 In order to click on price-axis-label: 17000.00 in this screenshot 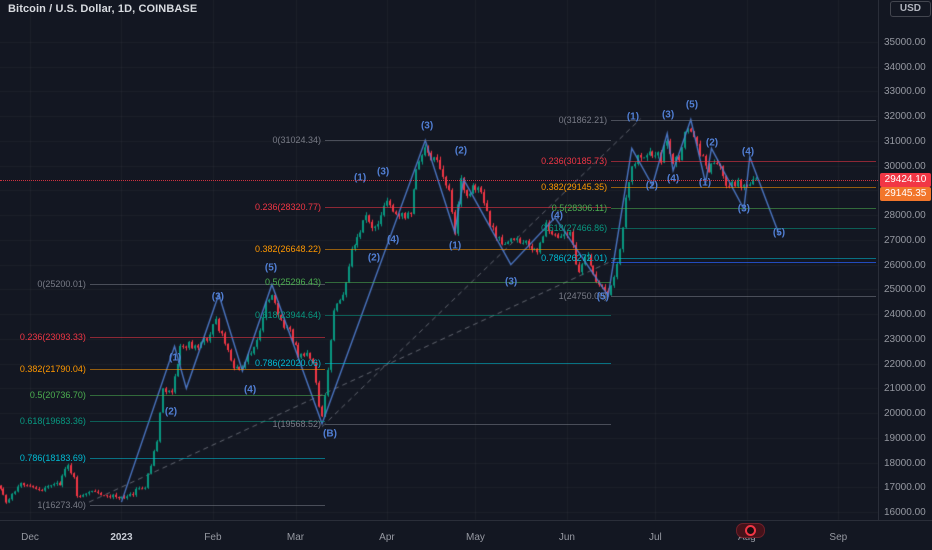, I will do `click(905, 488)`.